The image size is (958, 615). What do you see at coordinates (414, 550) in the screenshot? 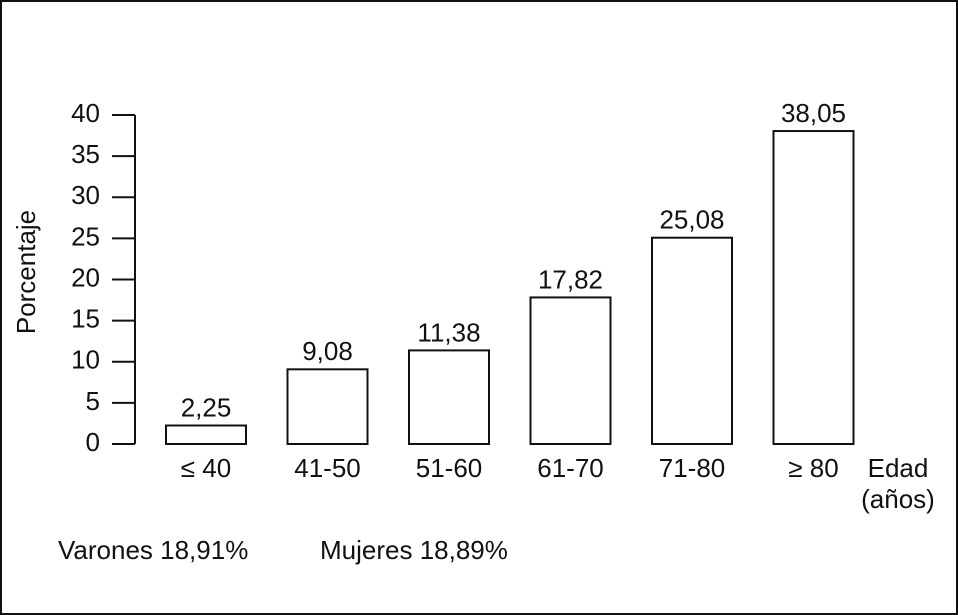
I see `annotation: Mujeres 18,89%` at bounding box center [414, 550].